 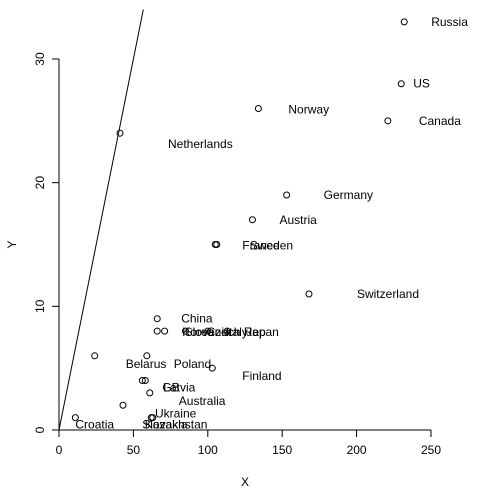 I want to click on point-label: US, so click(x=421, y=84).